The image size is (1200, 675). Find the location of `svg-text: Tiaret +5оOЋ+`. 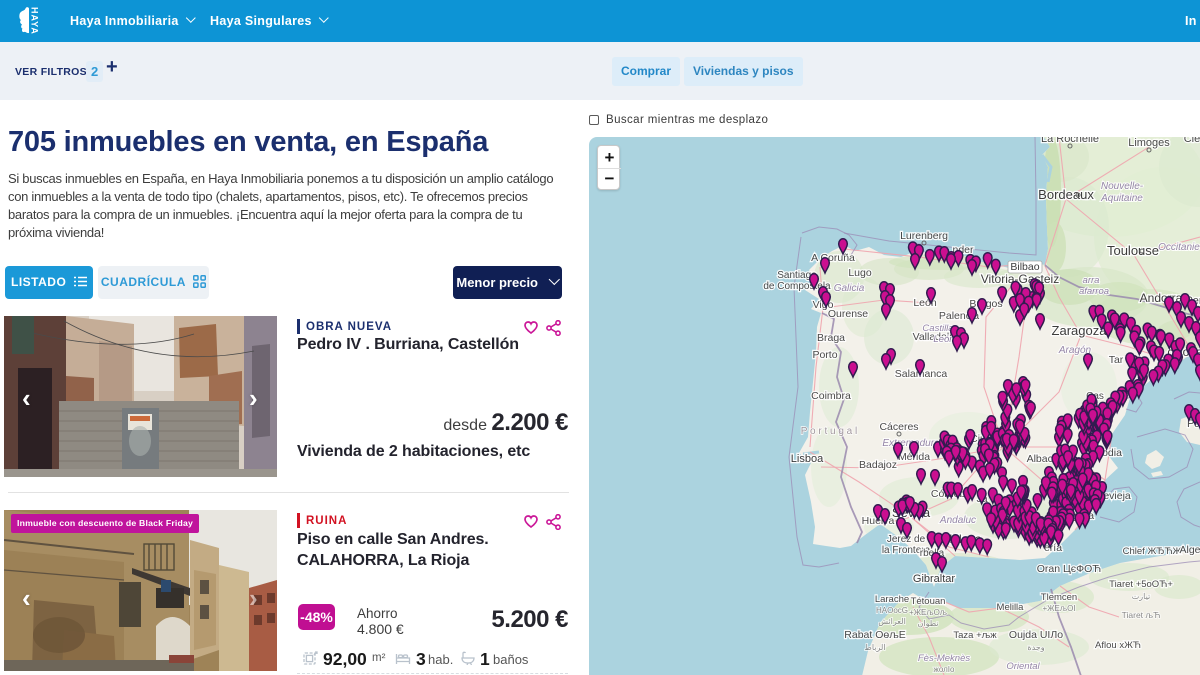

svg-text: Tiaret +5оOЋ+ is located at coordinates (1141, 584).